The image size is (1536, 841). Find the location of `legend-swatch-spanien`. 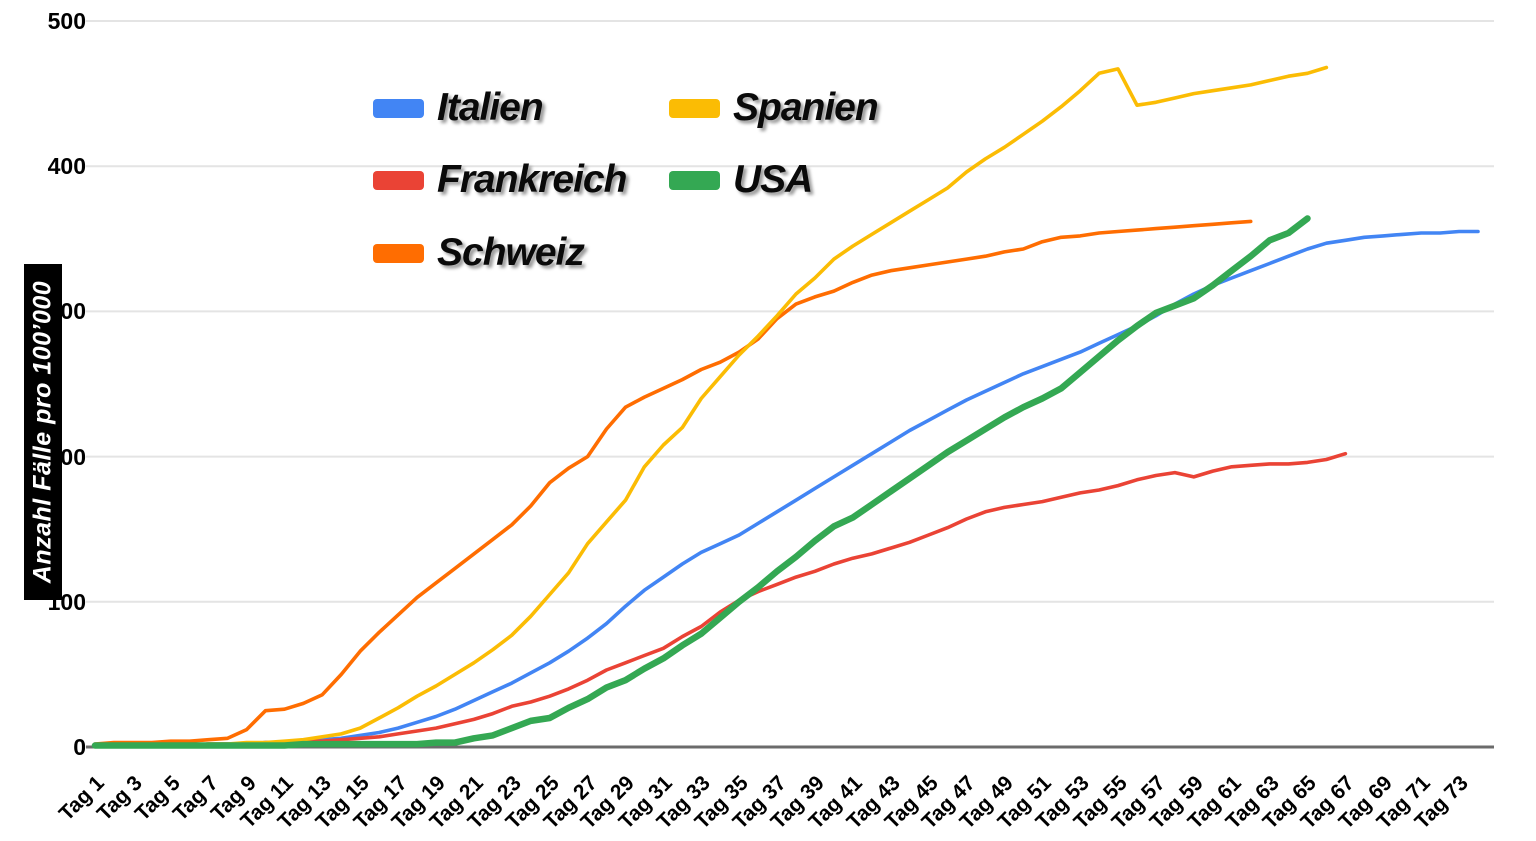

legend-swatch-spanien is located at coordinates (694, 108).